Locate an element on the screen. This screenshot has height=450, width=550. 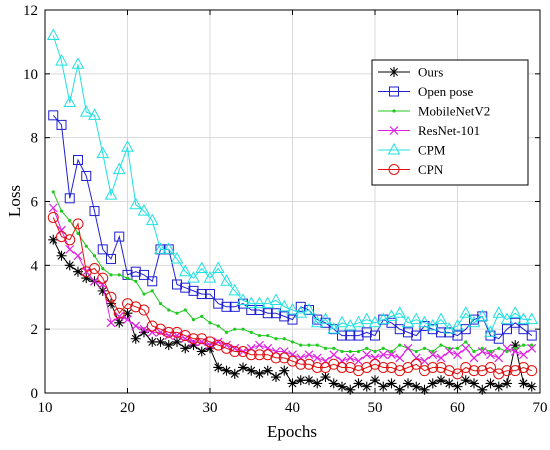
legend-label-ours: Ours is located at coordinates (430, 72).